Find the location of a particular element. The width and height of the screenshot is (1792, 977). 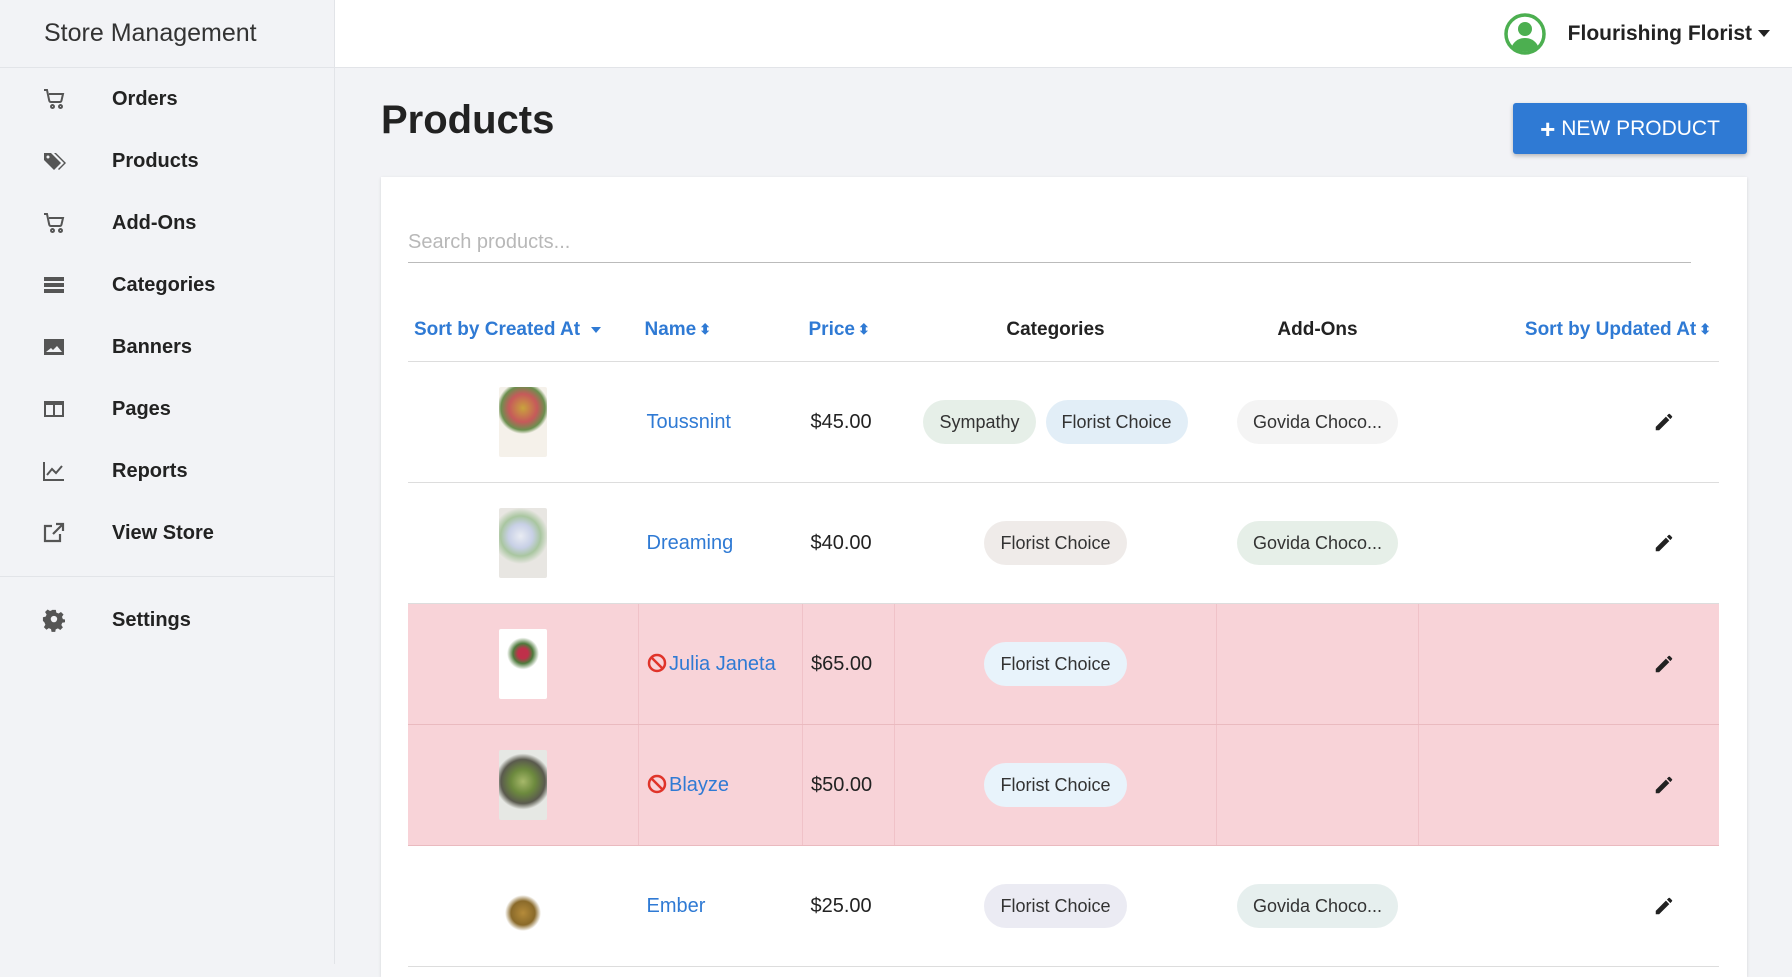

table-row: Blayze $50.00 Florist Choice is located at coordinates (1063, 785).